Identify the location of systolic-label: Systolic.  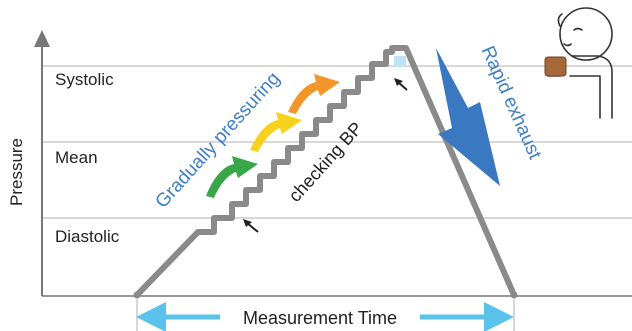
(84, 79).